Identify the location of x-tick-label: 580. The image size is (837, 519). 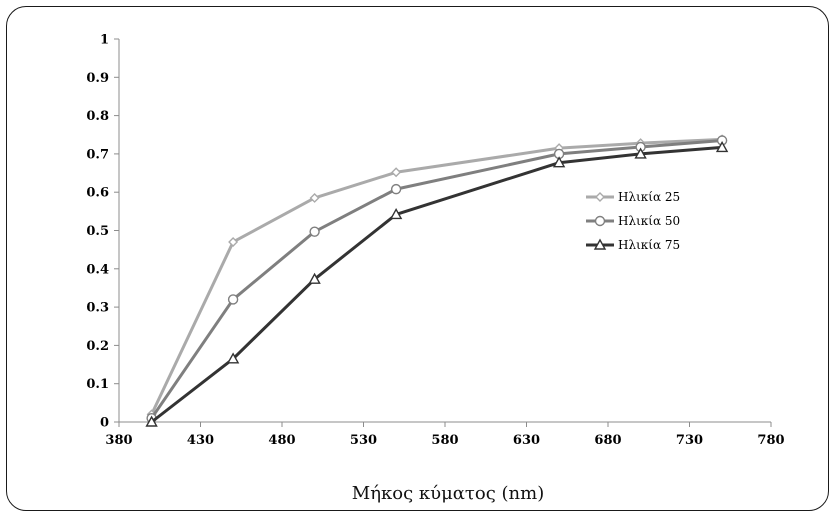
(444, 440).